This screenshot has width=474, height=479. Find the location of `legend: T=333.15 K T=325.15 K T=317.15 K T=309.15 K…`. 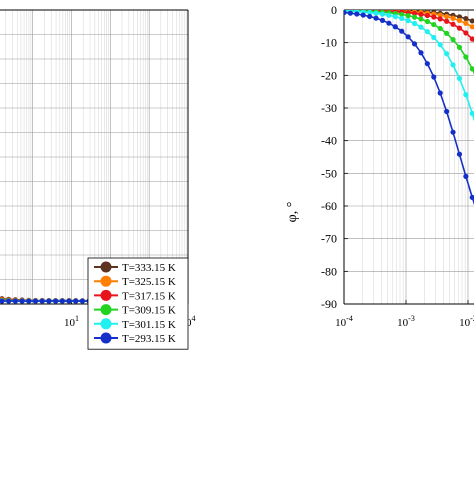

legend: T=333.15 K T=325.15 K T=317.15 K T=309.15 K… is located at coordinates (138, 303).